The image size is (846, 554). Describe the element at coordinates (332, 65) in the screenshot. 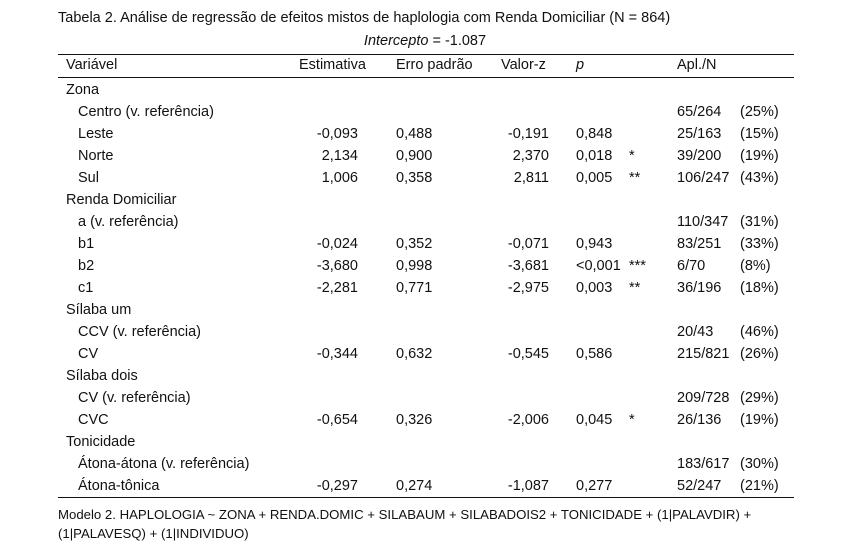

I see `header-estimativa: Estimativa` at that location.